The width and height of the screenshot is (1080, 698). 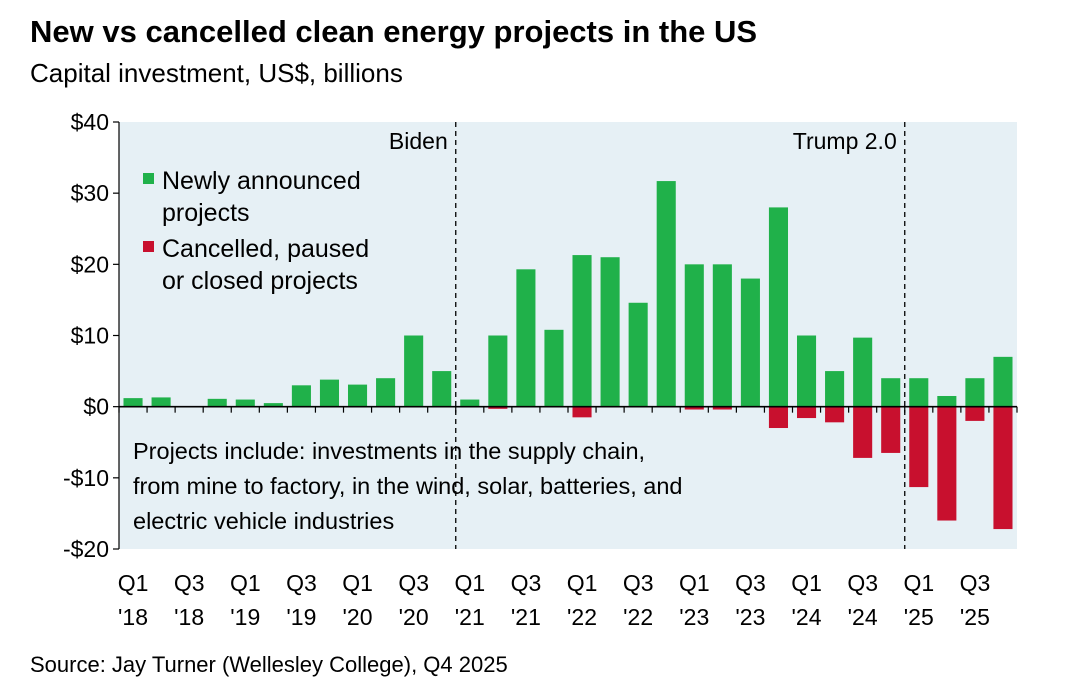 What do you see at coordinates (90, 193) in the screenshot?
I see `y-tick-label: $30` at bounding box center [90, 193].